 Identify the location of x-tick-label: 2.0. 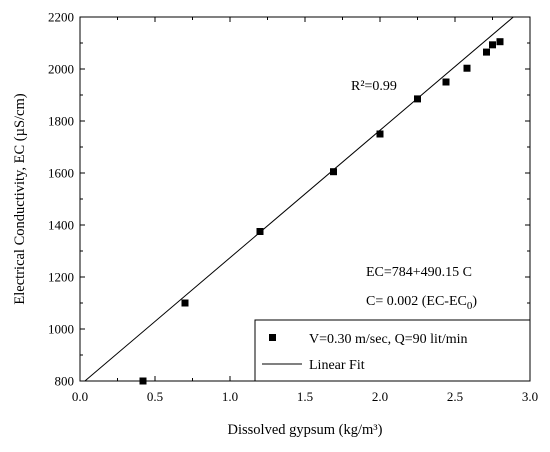
(380, 396).